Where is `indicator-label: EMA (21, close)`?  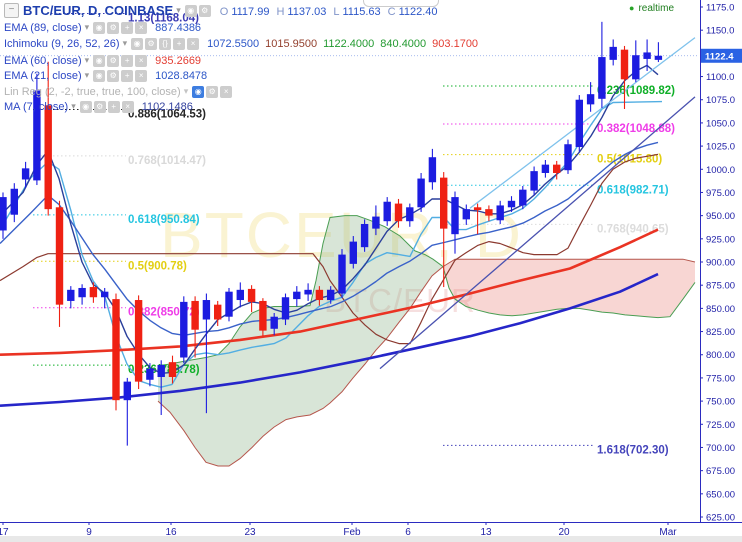 indicator-label: EMA (21, close) is located at coordinates (43, 75).